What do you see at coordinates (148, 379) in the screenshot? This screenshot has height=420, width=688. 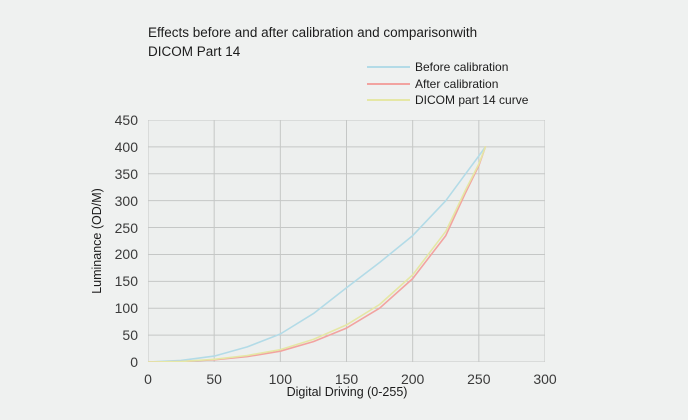 I see `x-tick-label: 0` at bounding box center [148, 379].